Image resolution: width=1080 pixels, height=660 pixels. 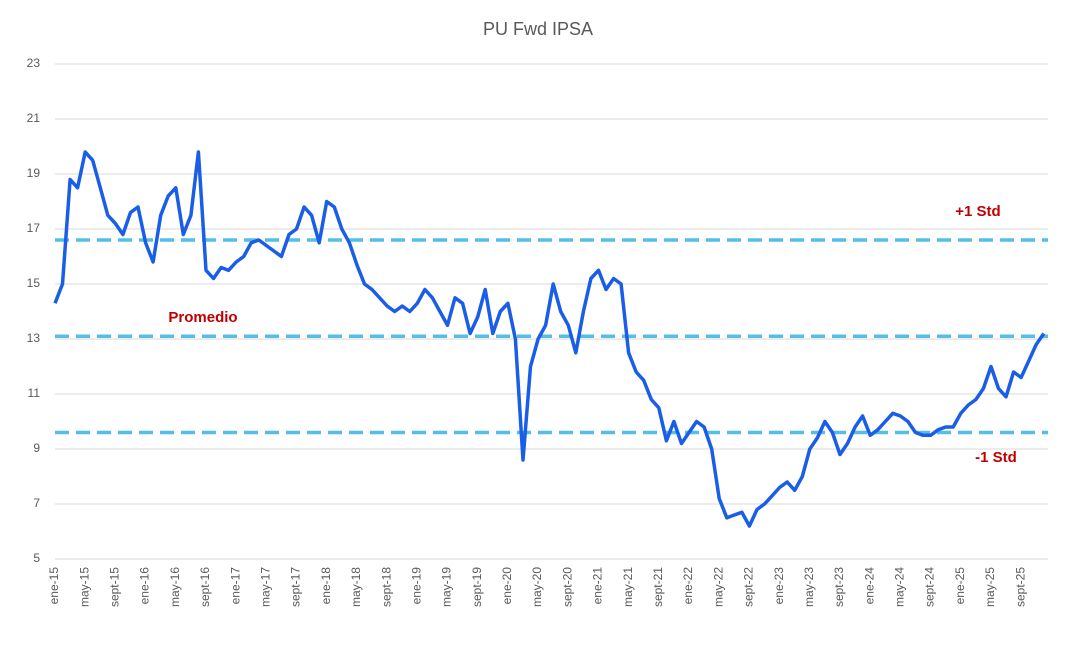 What do you see at coordinates (809, 587) in the screenshot?
I see `x-tick-label: may-23` at bounding box center [809, 587].